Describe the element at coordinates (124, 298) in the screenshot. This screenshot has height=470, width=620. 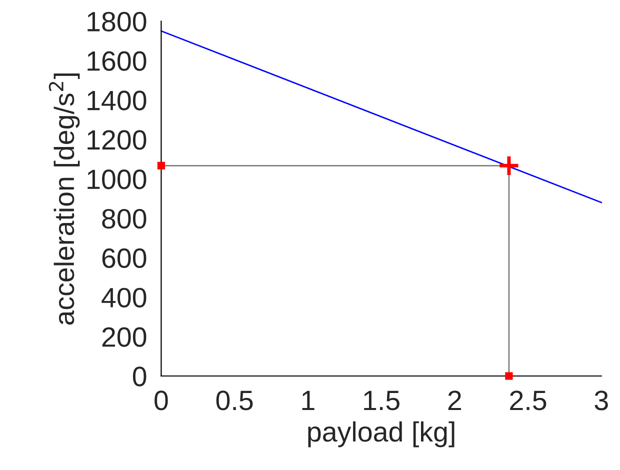
I see `y-tick-label: 400` at that location.